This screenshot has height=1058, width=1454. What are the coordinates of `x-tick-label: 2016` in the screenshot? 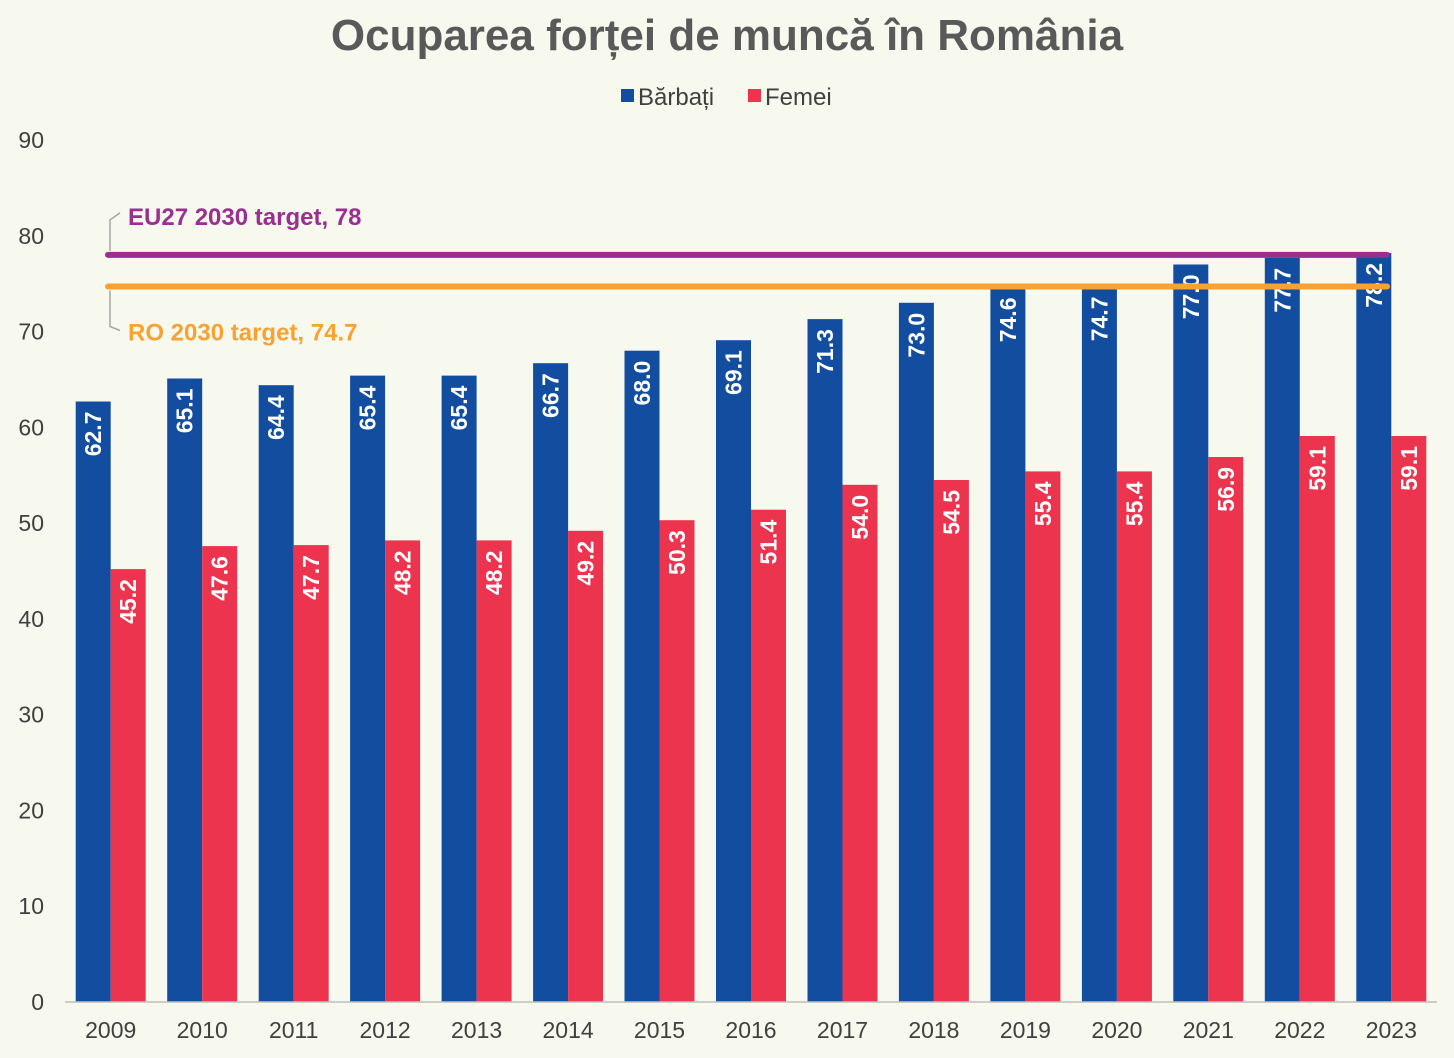 It's located at (750, 1030).